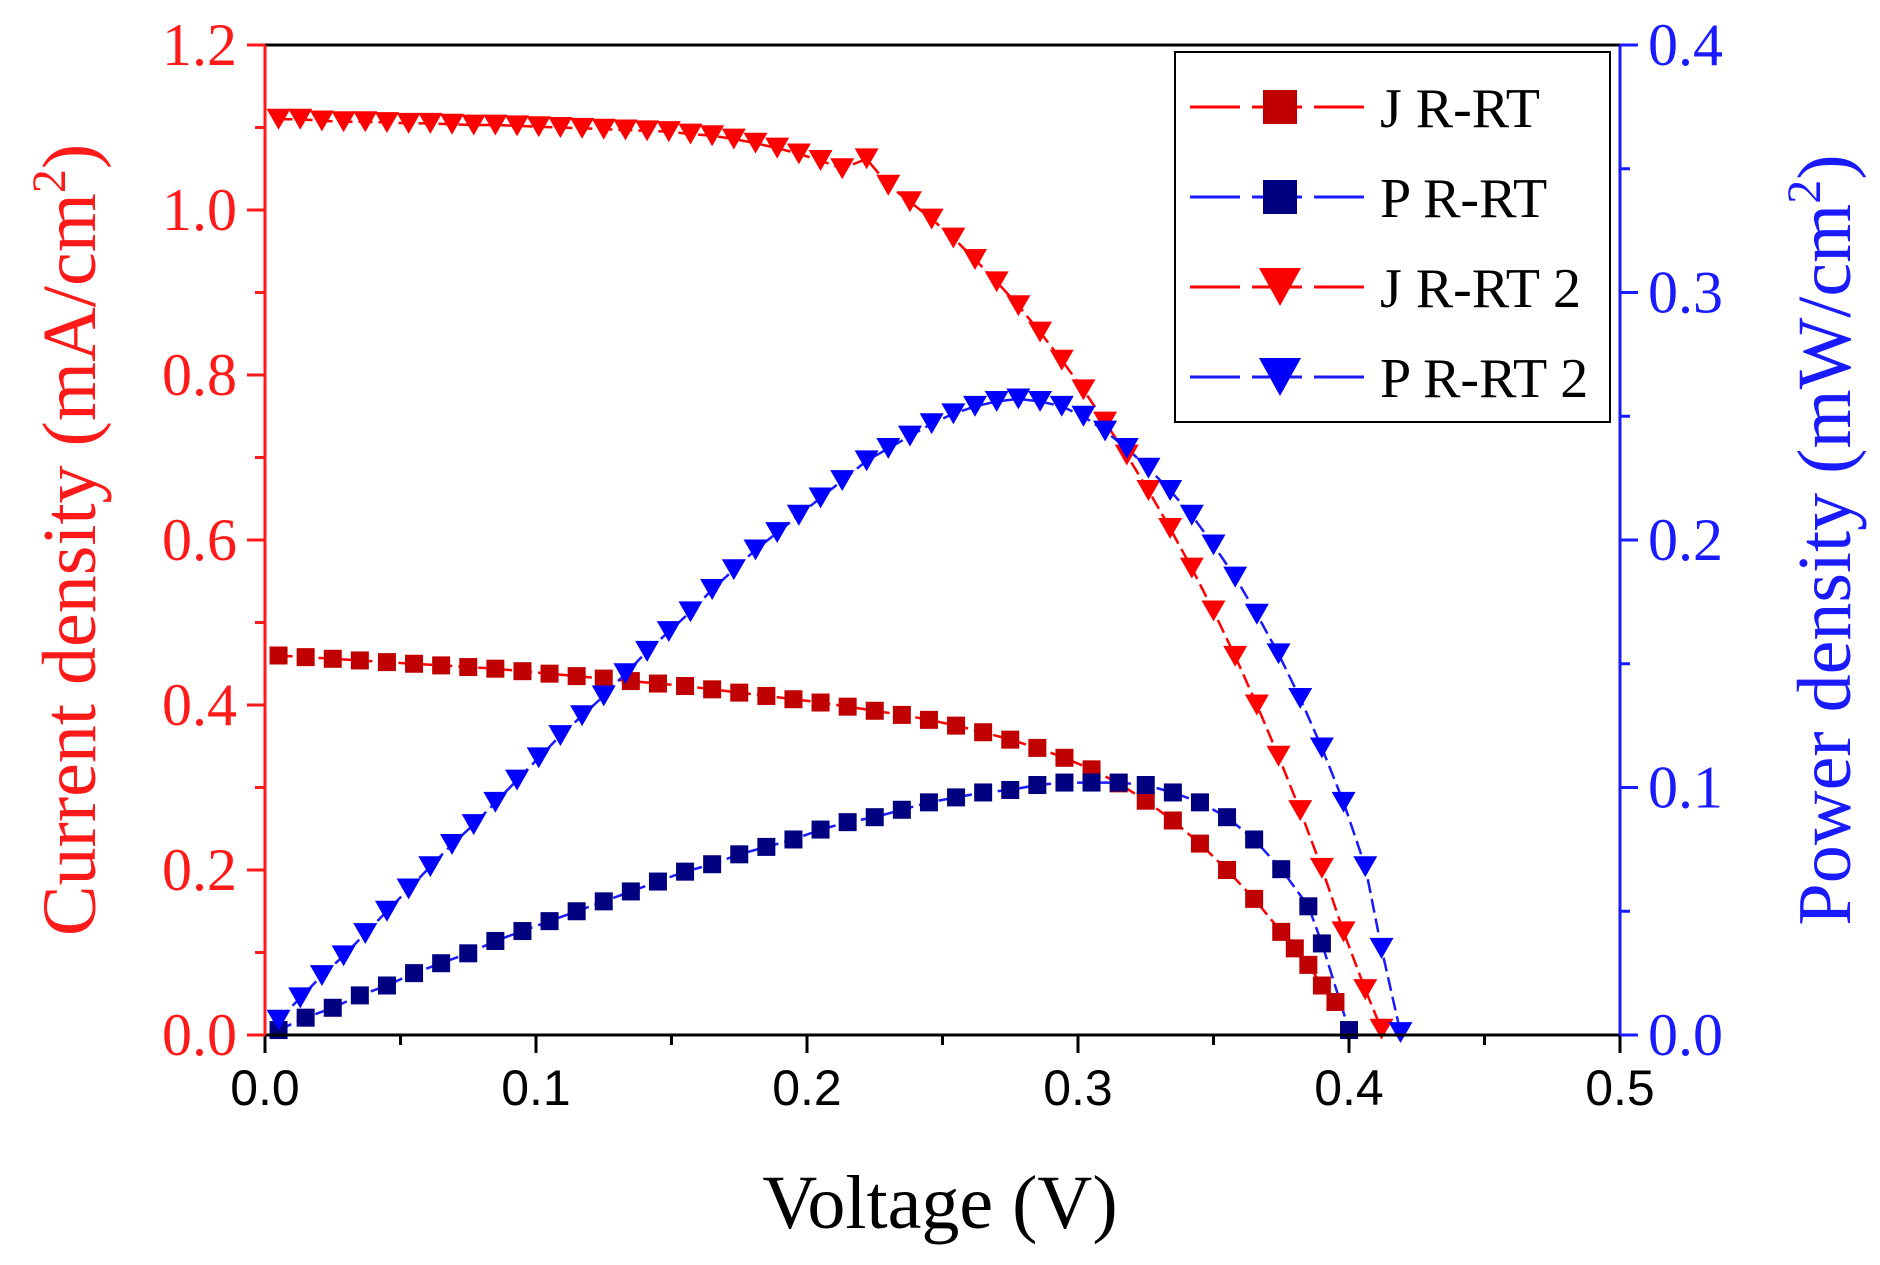  I want to click on legend-label-2: J R-RT 2, so click(1480, 289).